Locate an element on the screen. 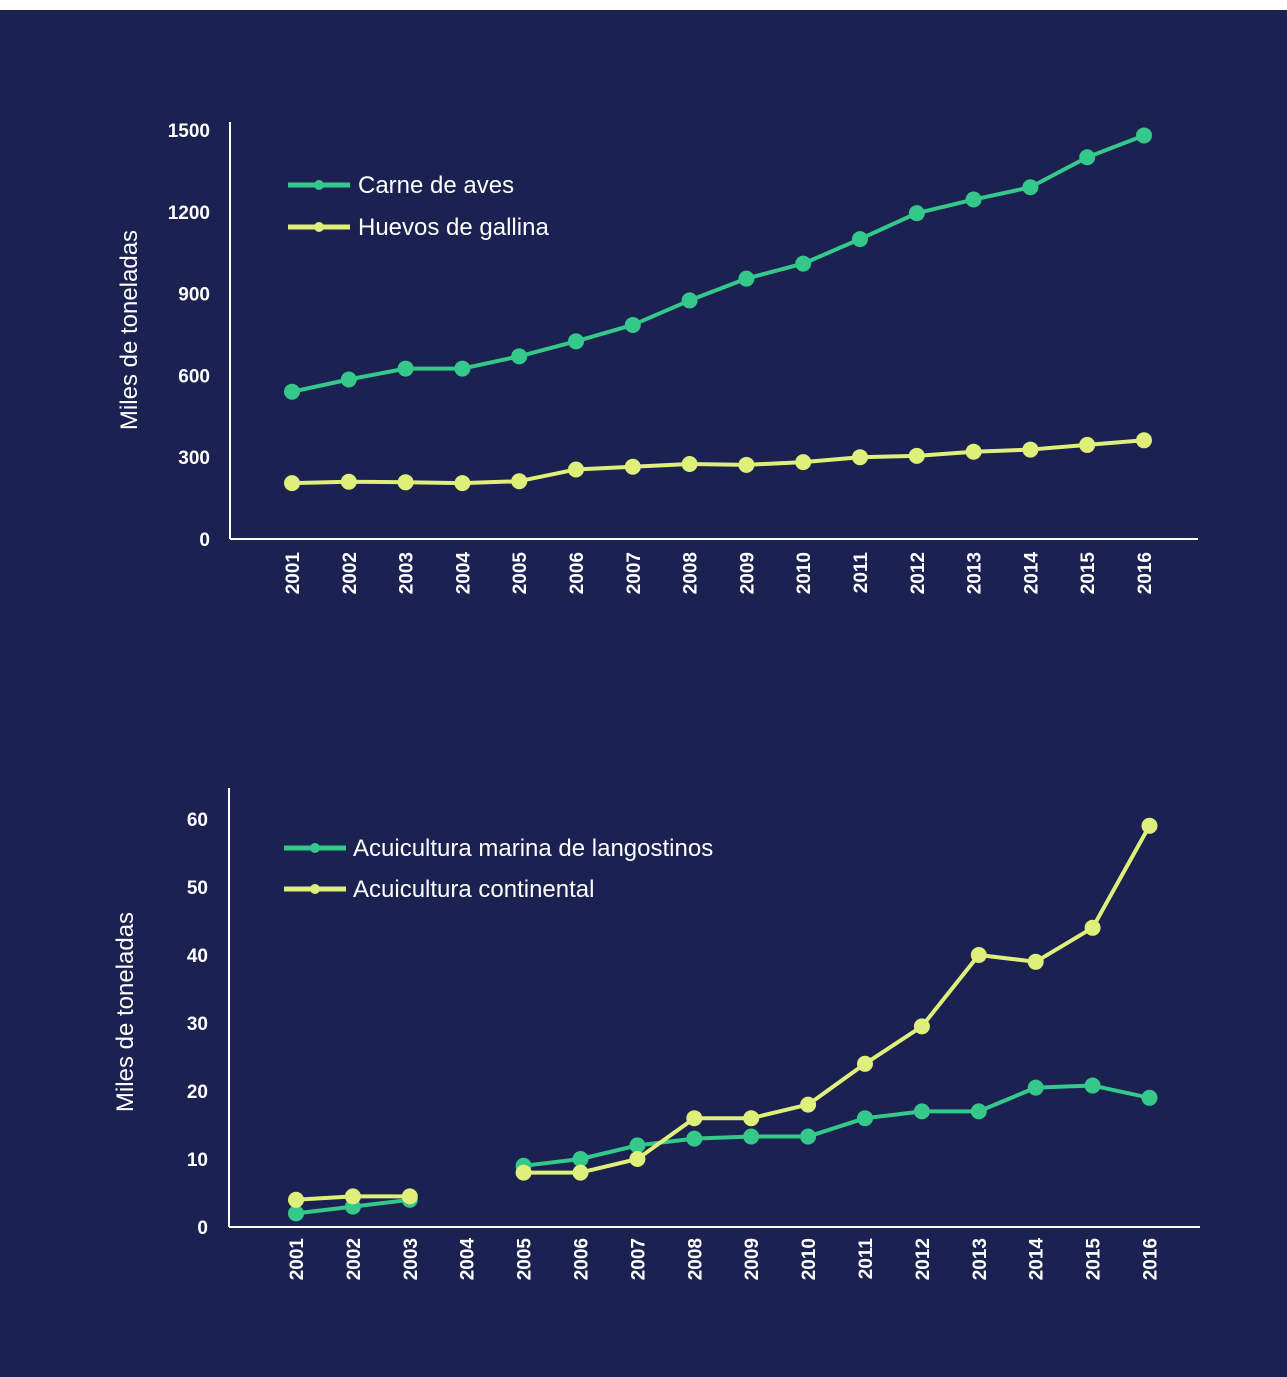 This screenshot has width=1287, height=1377. x-tick-label: 2007 is located at coordinates (634, 573).